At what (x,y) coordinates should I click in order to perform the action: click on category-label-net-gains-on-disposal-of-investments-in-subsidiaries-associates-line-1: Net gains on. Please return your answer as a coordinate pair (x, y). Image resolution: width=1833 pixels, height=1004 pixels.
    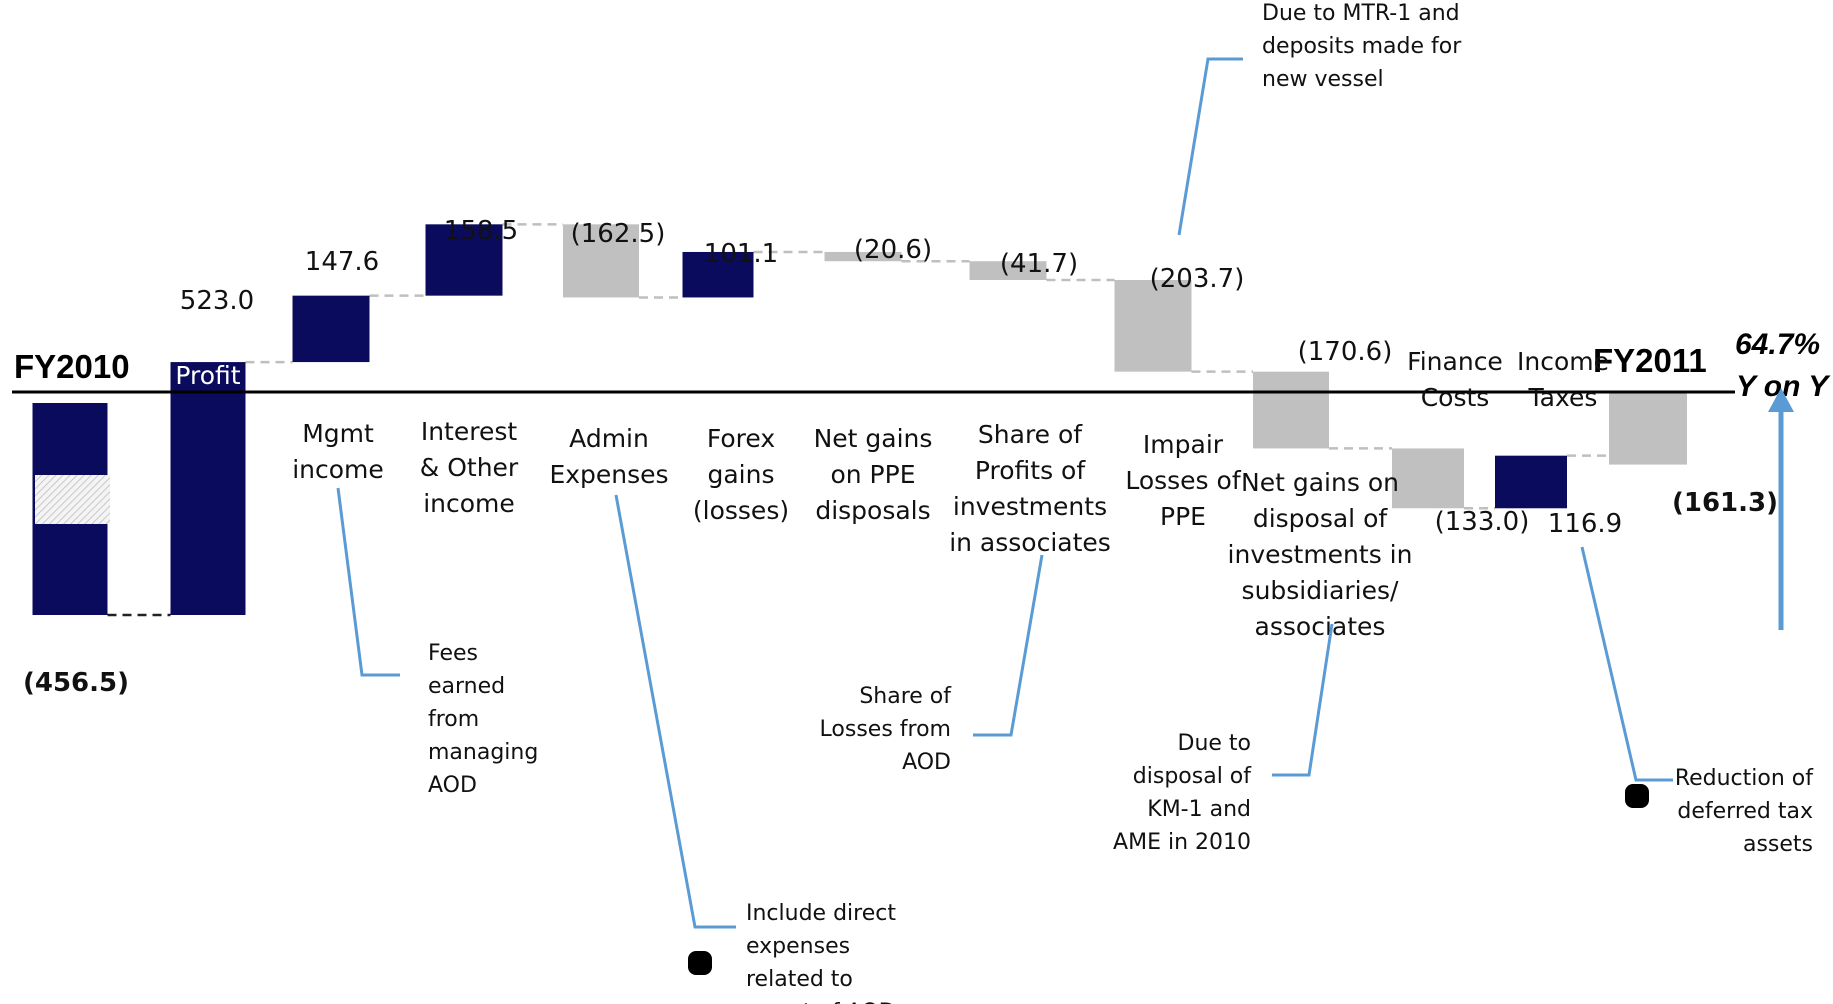
    Looking at the image, I should click on (1320, 482).